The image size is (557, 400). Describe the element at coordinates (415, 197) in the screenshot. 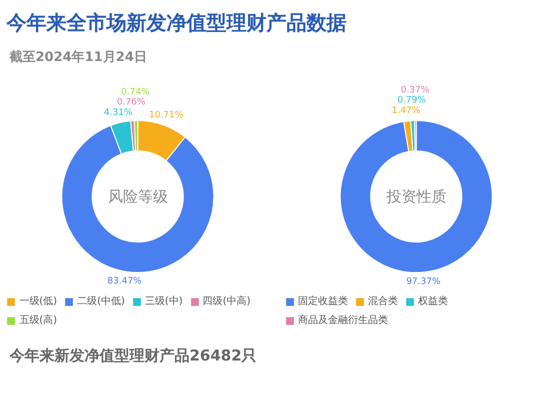

I see `text: 投资性质` at that location.